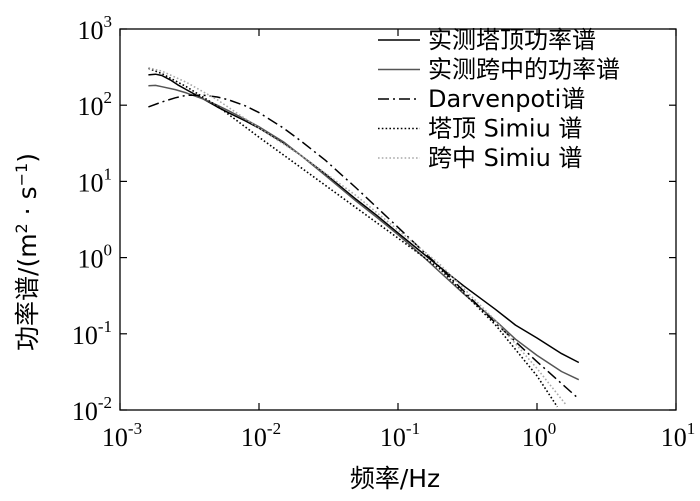  I want to click on y-axis-label-suffix: ), so click(27, 158).